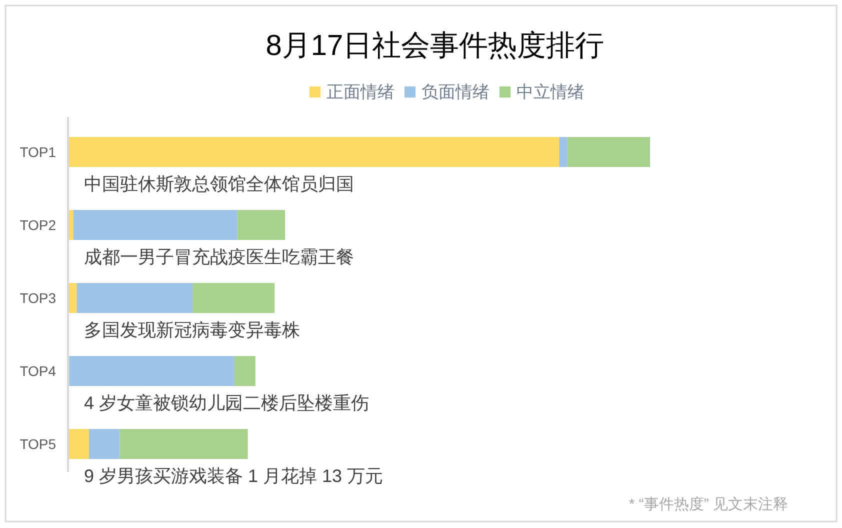 The width and height of the screenshot is (842, 528). Describe the element at coordinates (456, 92) in the screenshot. I see `legend-label: 负面情绪` at that location.